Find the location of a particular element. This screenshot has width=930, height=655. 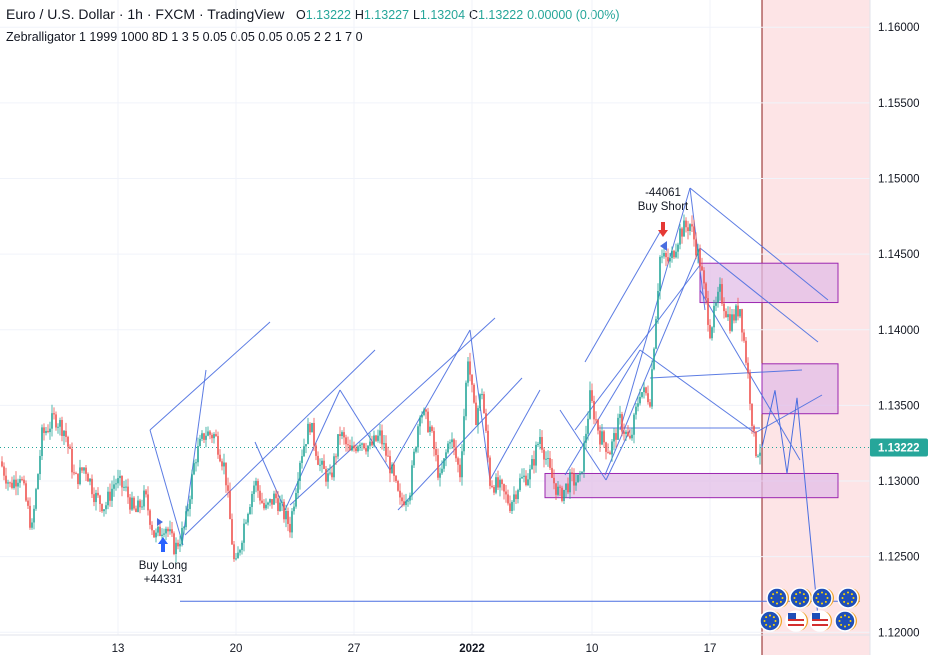

timeframe: 1h is located at coordinates (135, 14).